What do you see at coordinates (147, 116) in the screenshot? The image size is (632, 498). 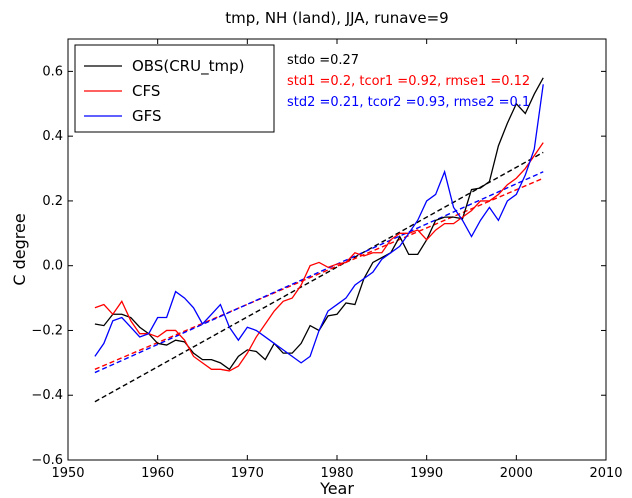 I see `legend-label: GFS` at bounding box center [147, 116].